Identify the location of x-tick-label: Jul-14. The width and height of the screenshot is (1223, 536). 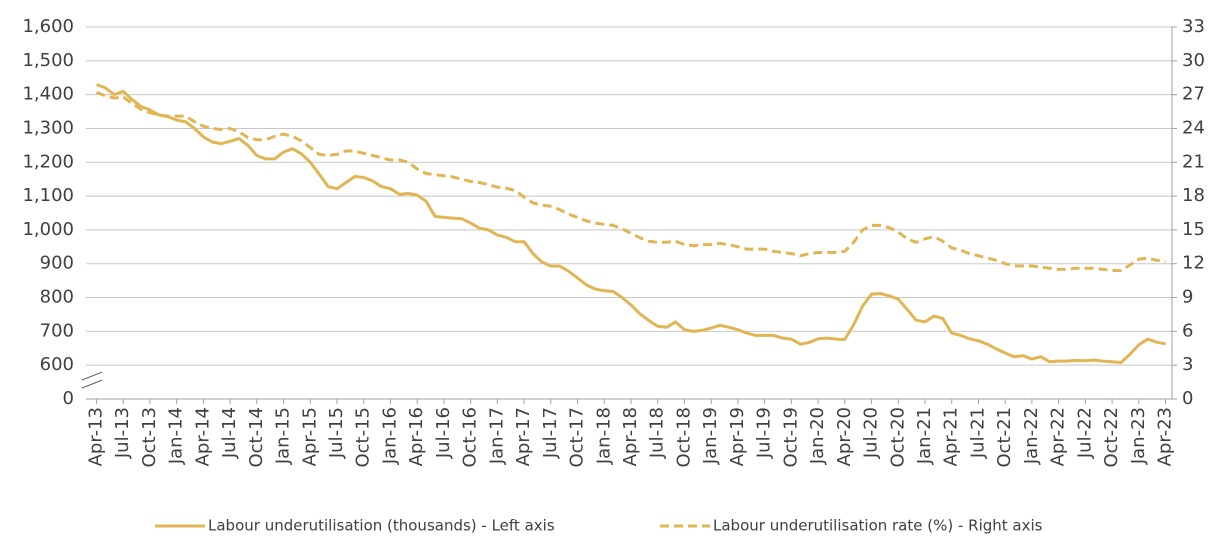
(229, 433).